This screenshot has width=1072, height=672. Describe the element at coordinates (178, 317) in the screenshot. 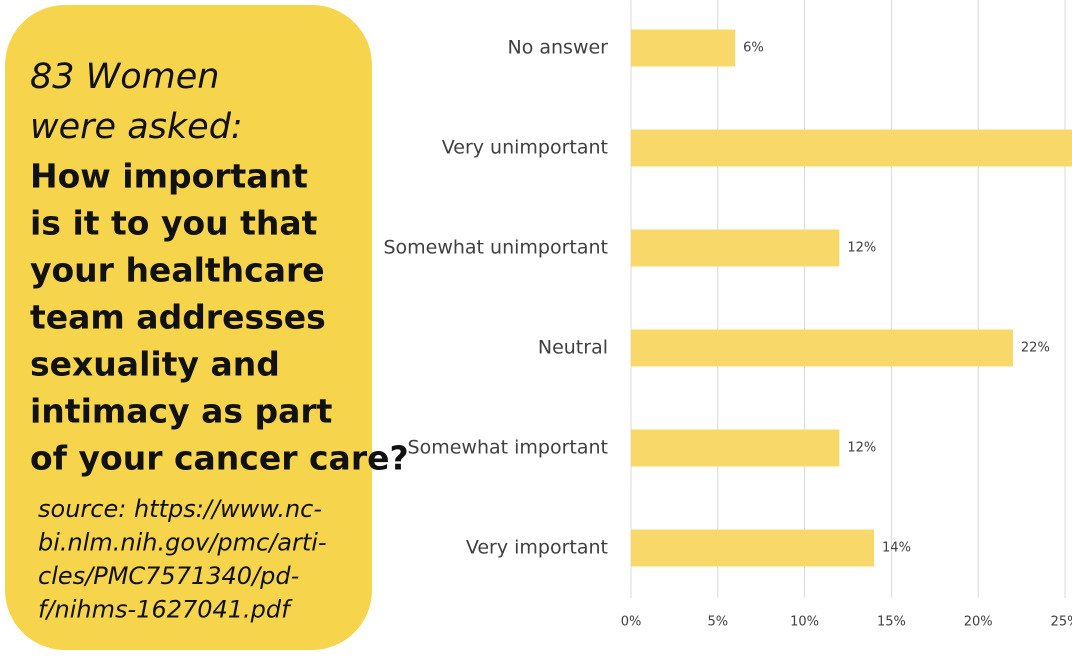

I see `question-line: team addresses` at that location.